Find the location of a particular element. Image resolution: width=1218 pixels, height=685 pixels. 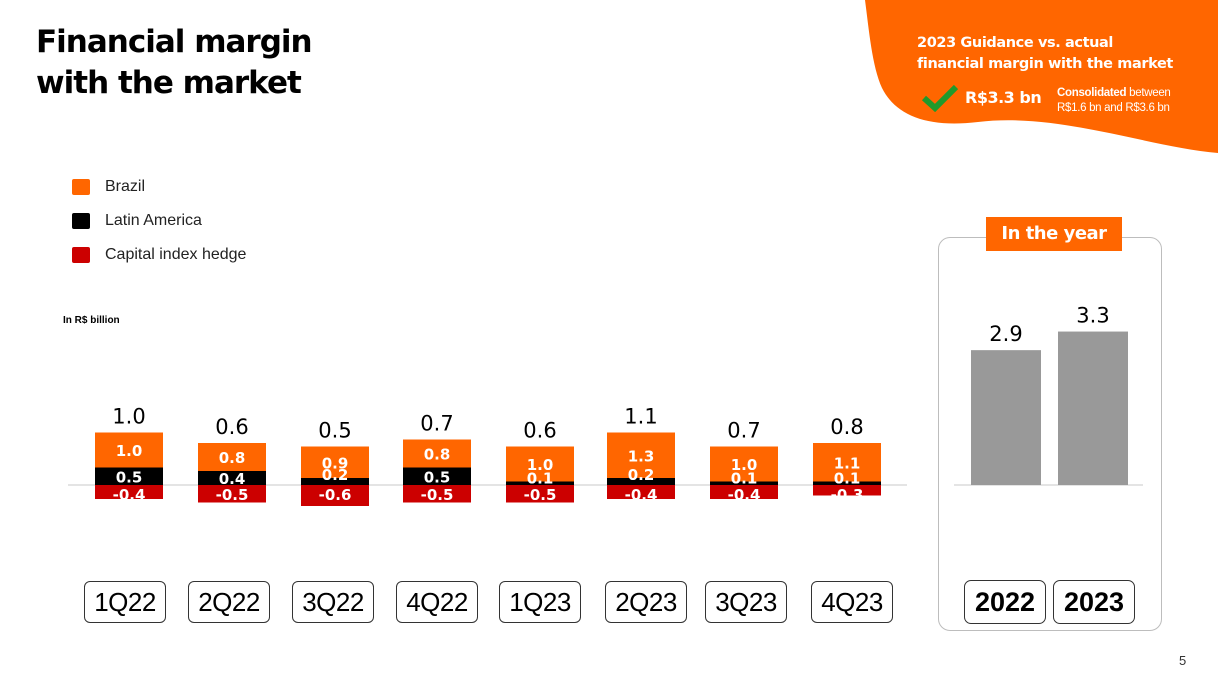

guidance-title-line2: financial margin with the market is located at coordinates (1045, 64).